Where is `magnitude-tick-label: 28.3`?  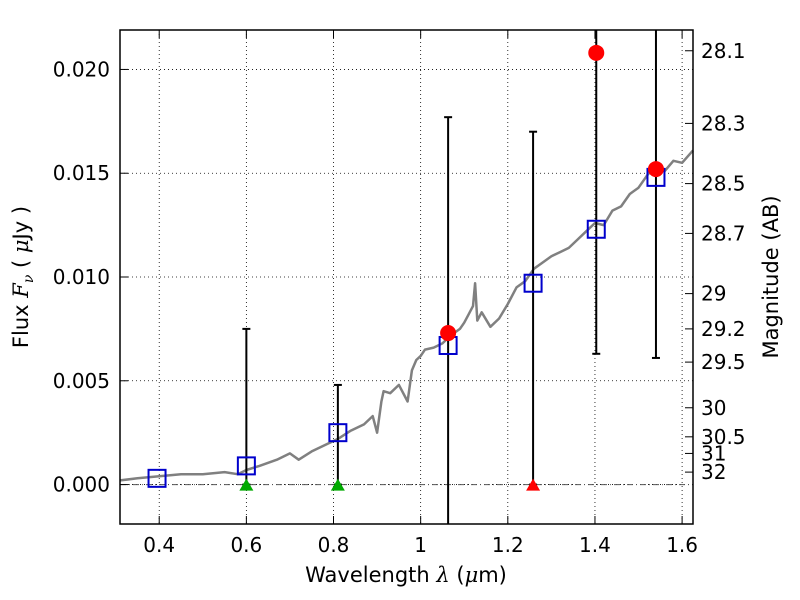
magnitude-tick-label: 28.3 is located at coordinates (723, 123).